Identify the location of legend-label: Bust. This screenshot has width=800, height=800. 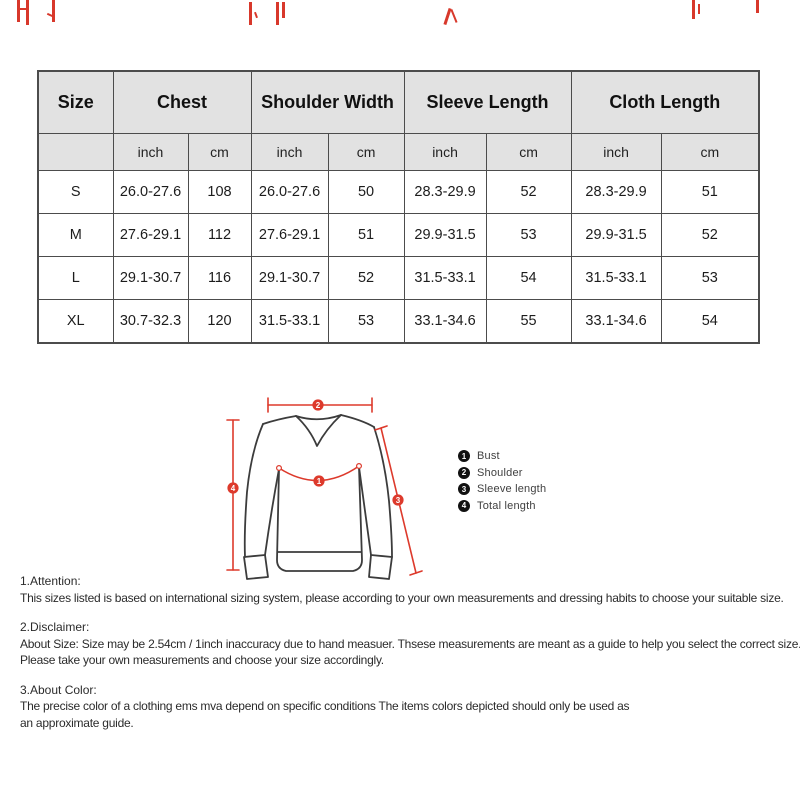
(488, 456).